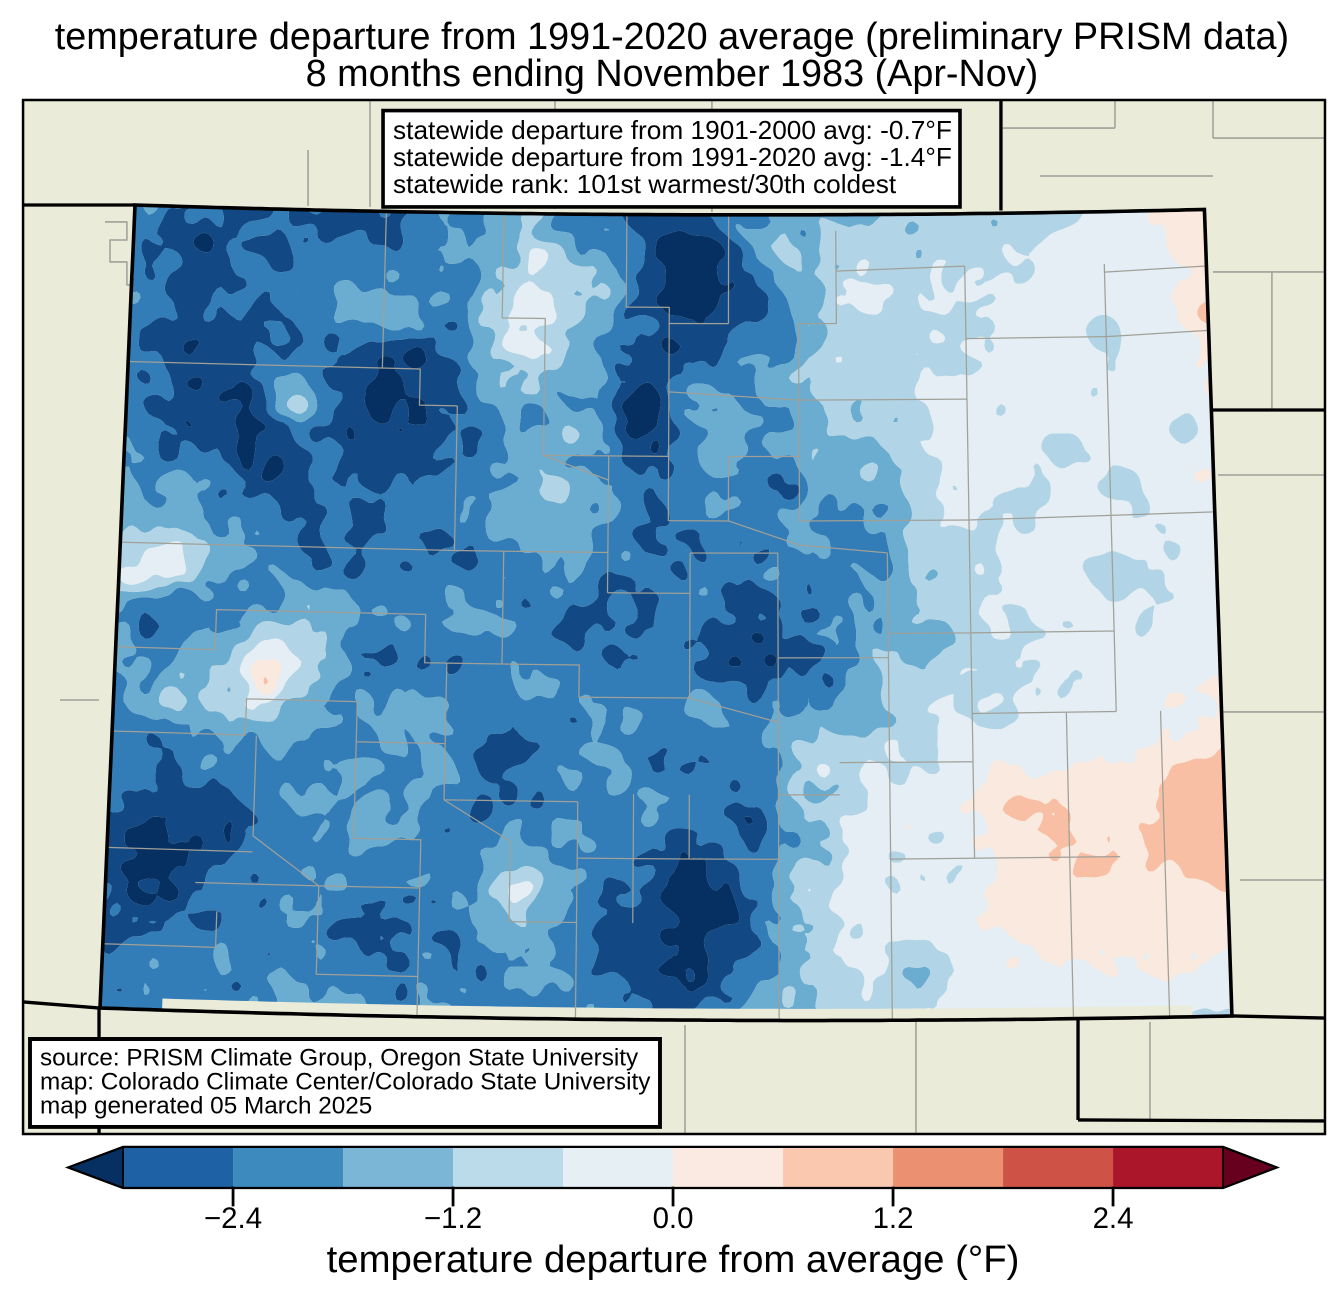  What do you see at coordinates (233, 1218) in the screenshot?
I see `svg-text: −2.4` at bounding box center [233, 1218].